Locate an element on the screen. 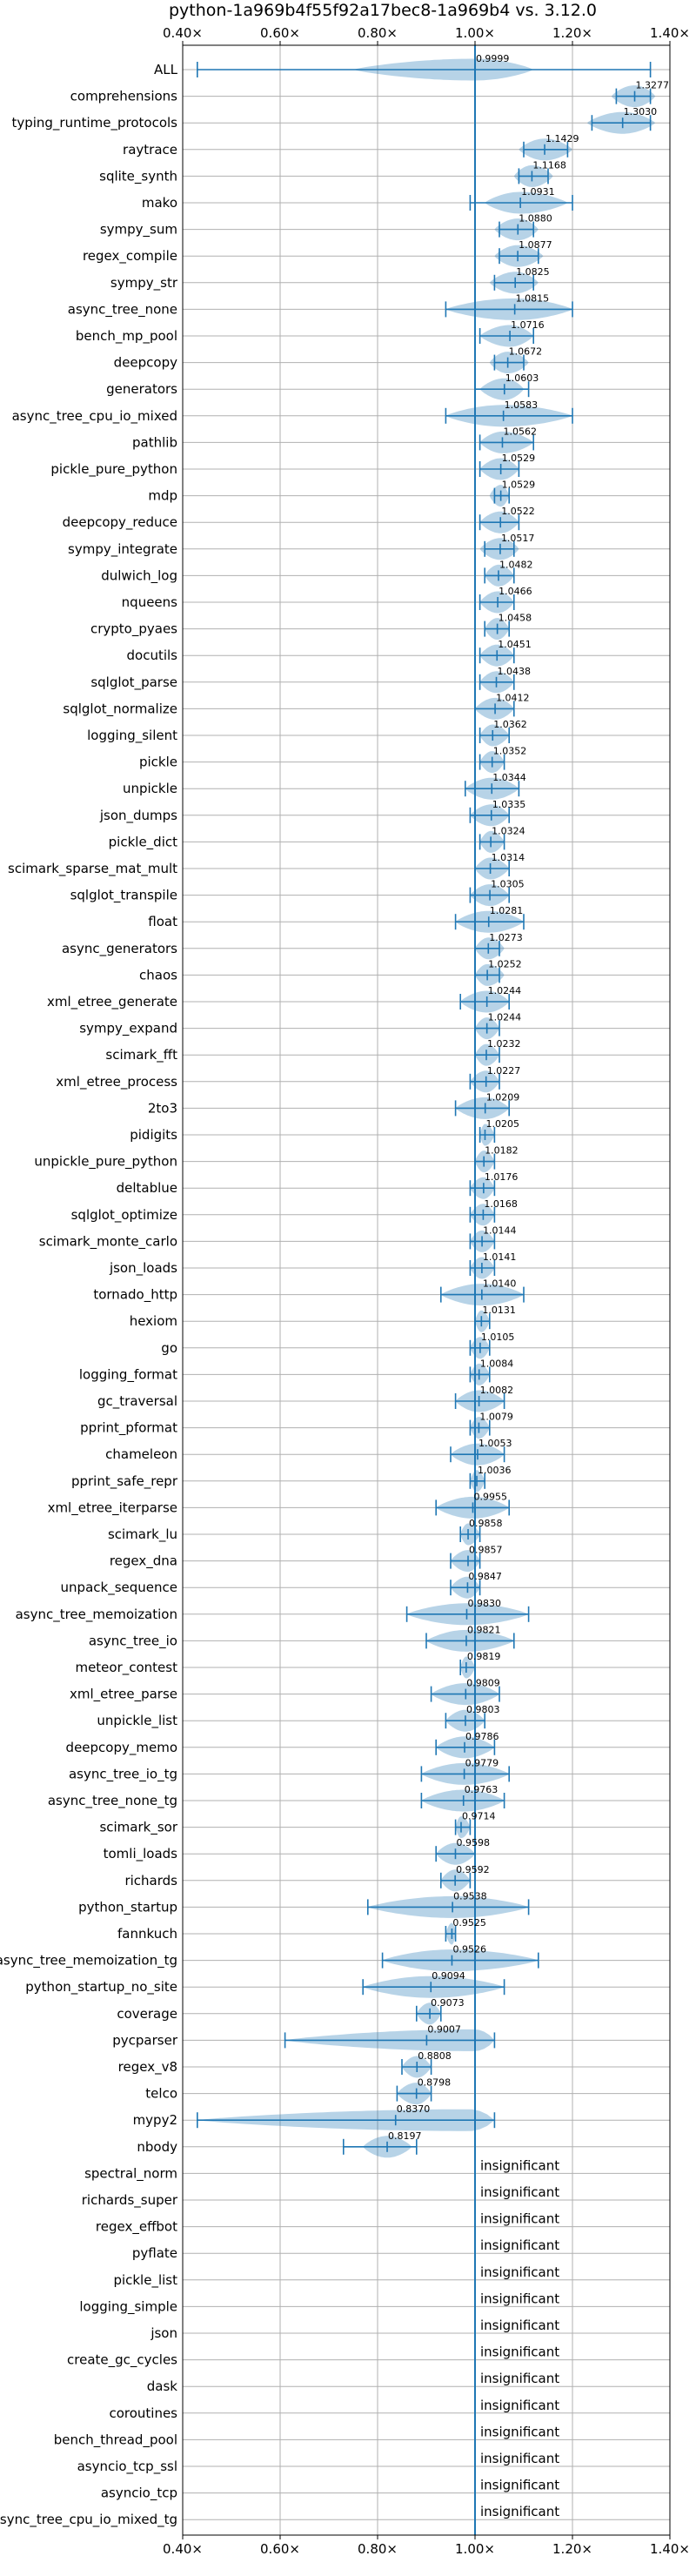  x-tick-label-top: 1.20× is located at coordinates (572, 33).